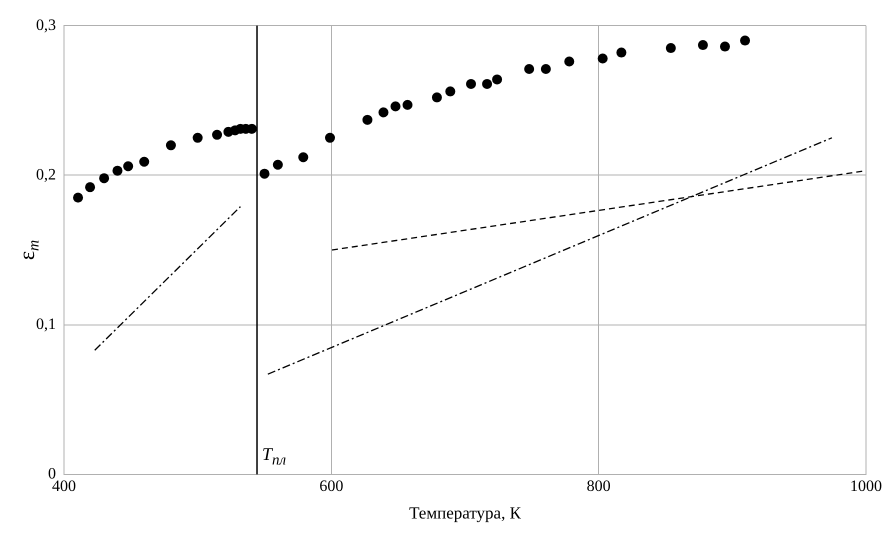 This screenshot has height=537, width=893. Describe the element at coordinates (866, 487) in the screenshot. I see `x-tick-label: 1000` at that location.